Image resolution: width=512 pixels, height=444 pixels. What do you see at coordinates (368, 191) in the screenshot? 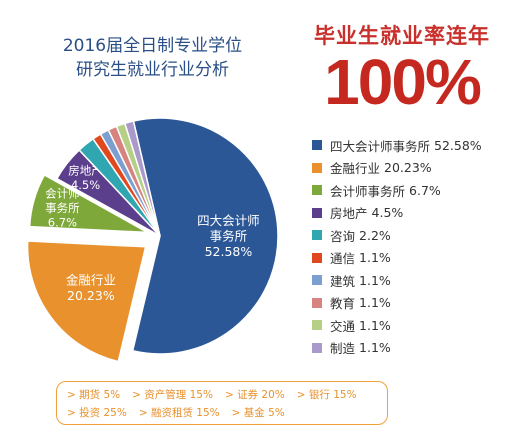
I see `legend-label: 会计师事务所` at bounding box center [368, 191].